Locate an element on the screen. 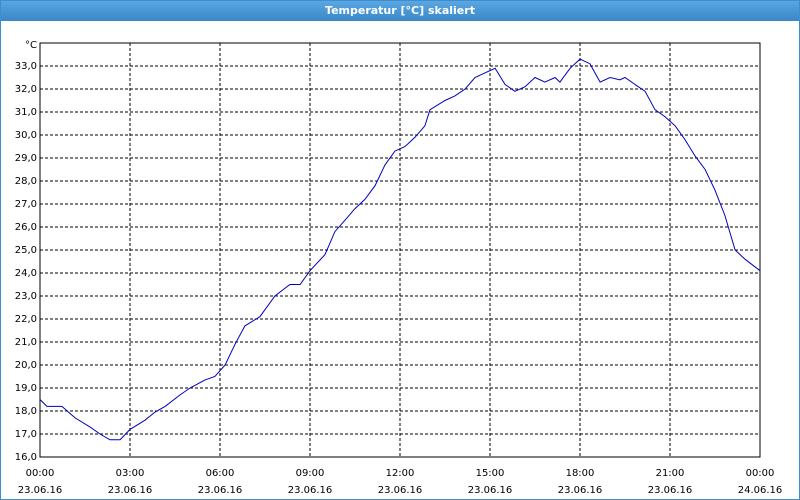  y-tick-label: 33,0 is located at coordinates (26, 66).